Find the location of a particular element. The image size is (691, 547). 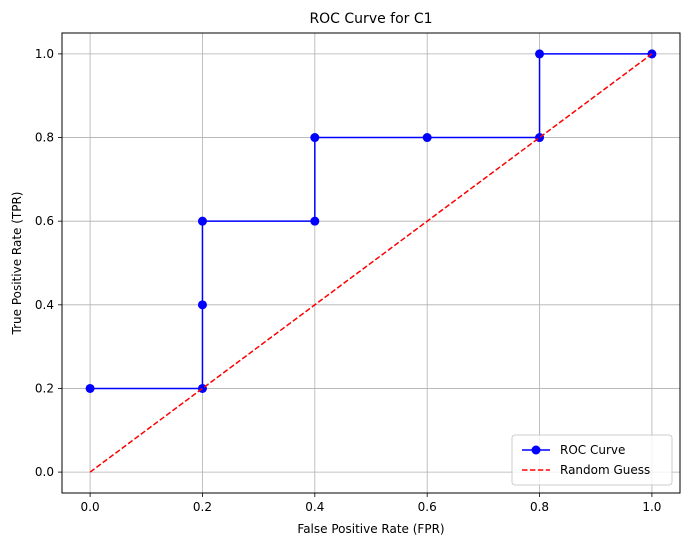

y-tick-label: 1.0 is located at coordinates (44, 54).